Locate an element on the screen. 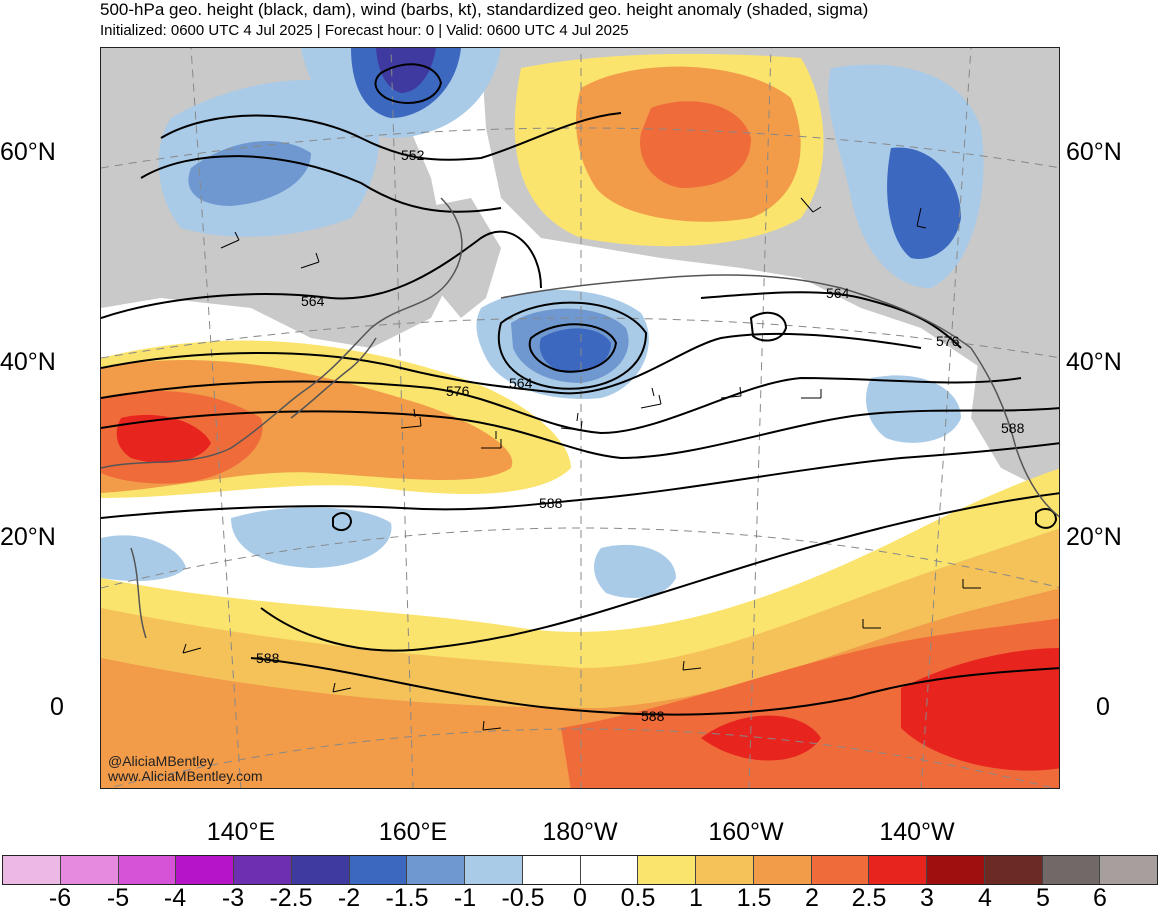 The width and height of the screenshot is (1160, 913). credit-handle: @AliciaMBentley is located at coordinates (161, 761).